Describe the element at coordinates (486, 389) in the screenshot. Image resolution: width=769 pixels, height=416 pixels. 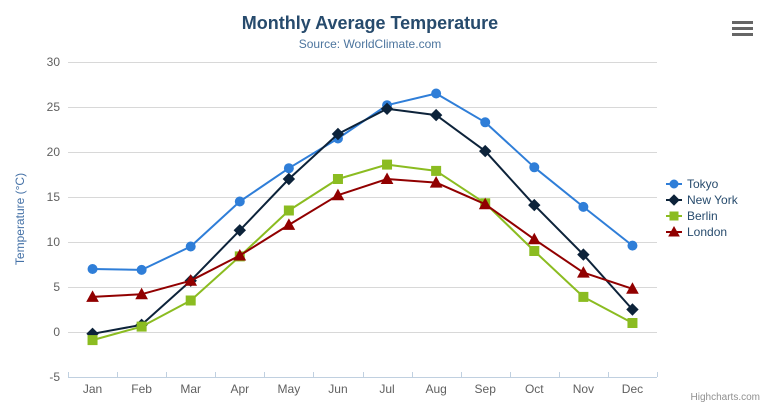
I see `x-axis-label: Sep` at that location.